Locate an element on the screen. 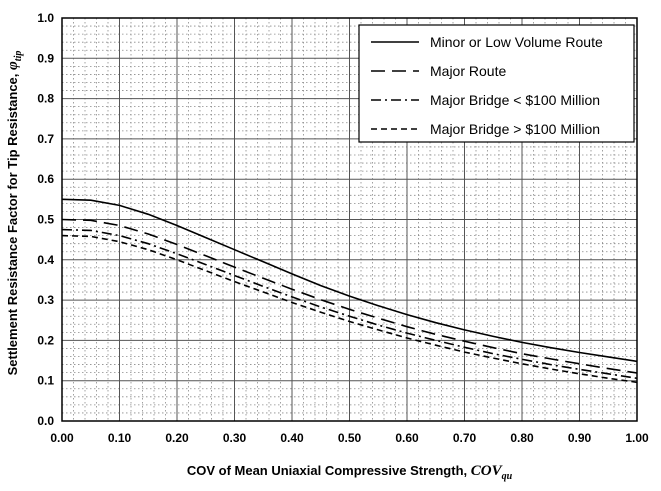  legend-item-4: Major Bridge > $100 Million is located at coordinates (485, 129).